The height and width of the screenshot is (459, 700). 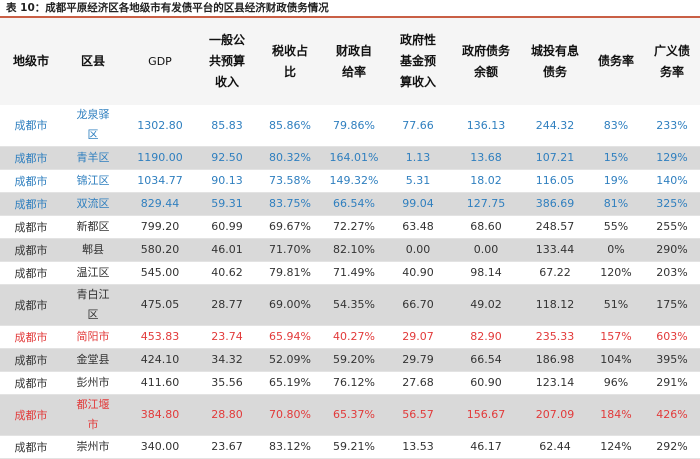 What do you see at coordinates (672, 250) in the screenshot?
I see `table-cell: 290%` at bounding box center [672, 250].